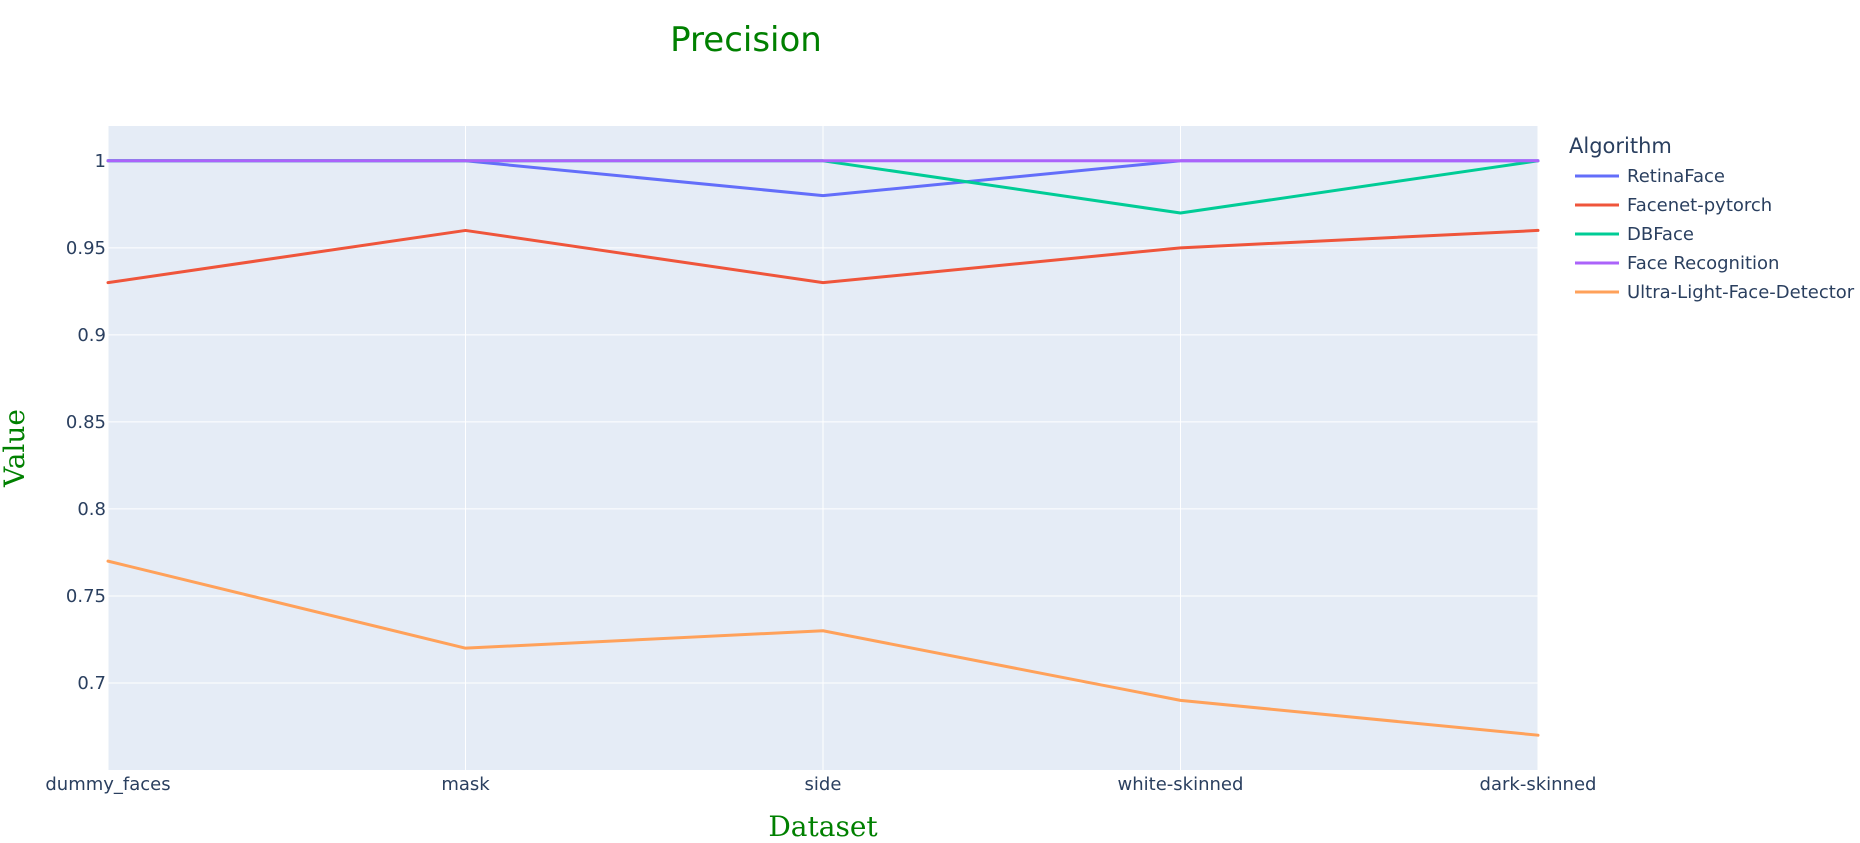 This screenshot has width=1860, height=843. Describe the element at coordinates (1703, 263) in the screenshot. I see `legend-label: Face Recognition` at that location.